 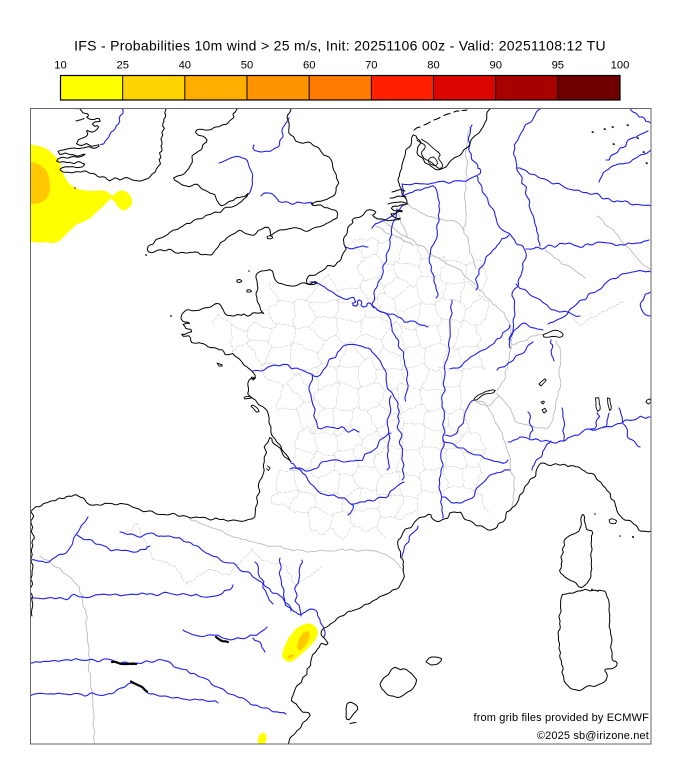 I want to click on svg-text:from grib files provided by EC: from grib files provided by ECMWF, so click(x=562, y=718).